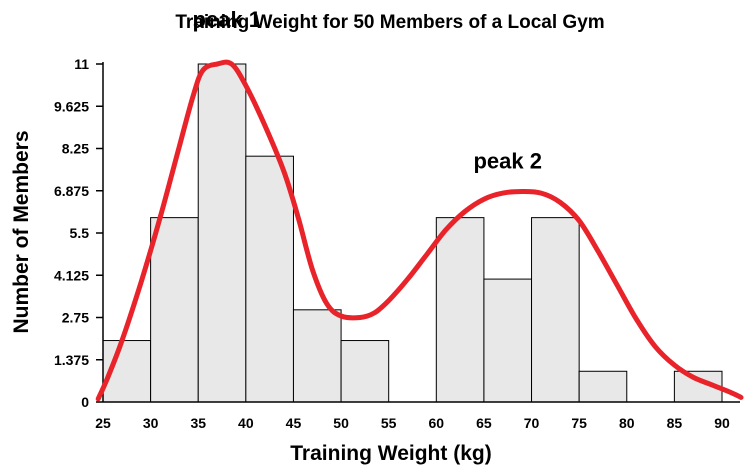 This screenshot has width=751, height=468. Describe the element at coordinates (151, 423) in the screenshot. I see `x-tick-label: 30` at that location.